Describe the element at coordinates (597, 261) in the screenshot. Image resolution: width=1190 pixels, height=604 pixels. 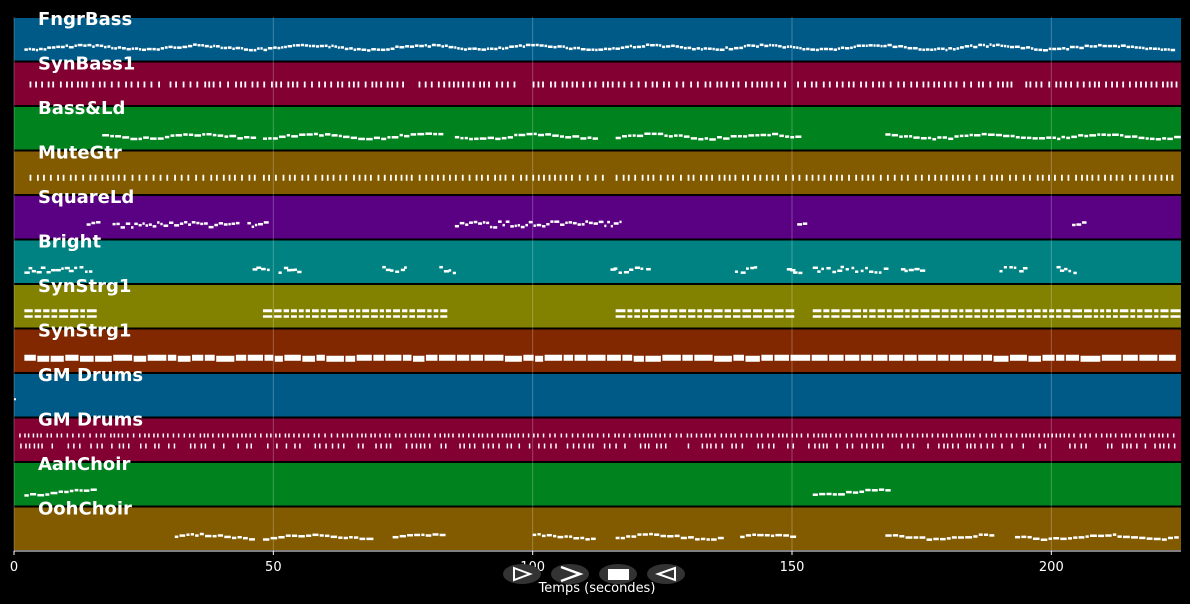
I see `track-lane` at that location.